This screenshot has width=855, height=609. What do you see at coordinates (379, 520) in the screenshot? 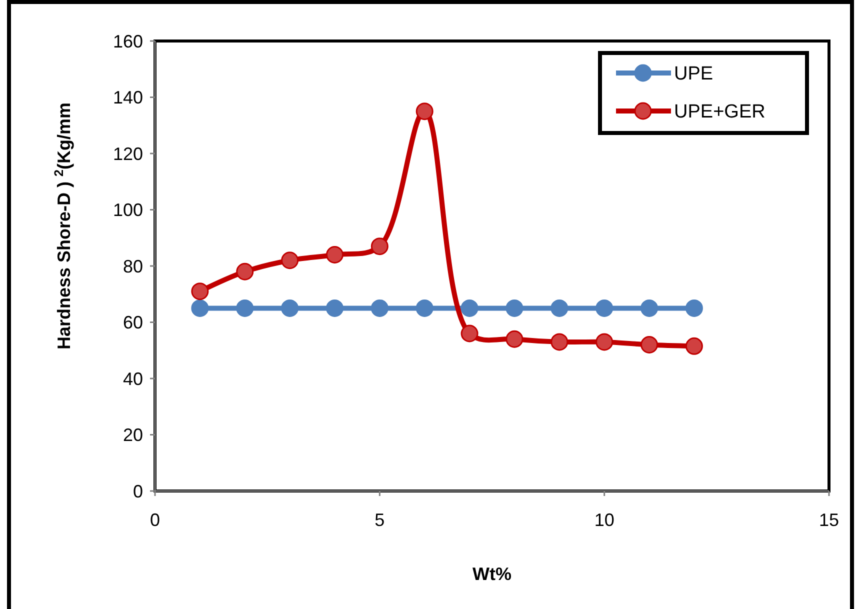
I see `x-tick-label: 5` at bounding box center [379, 520].